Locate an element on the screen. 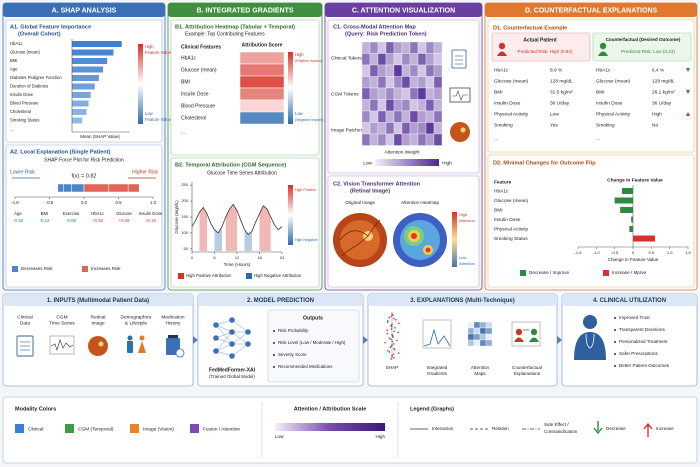  label: Cholesterol is located at coordinates (193, 118).